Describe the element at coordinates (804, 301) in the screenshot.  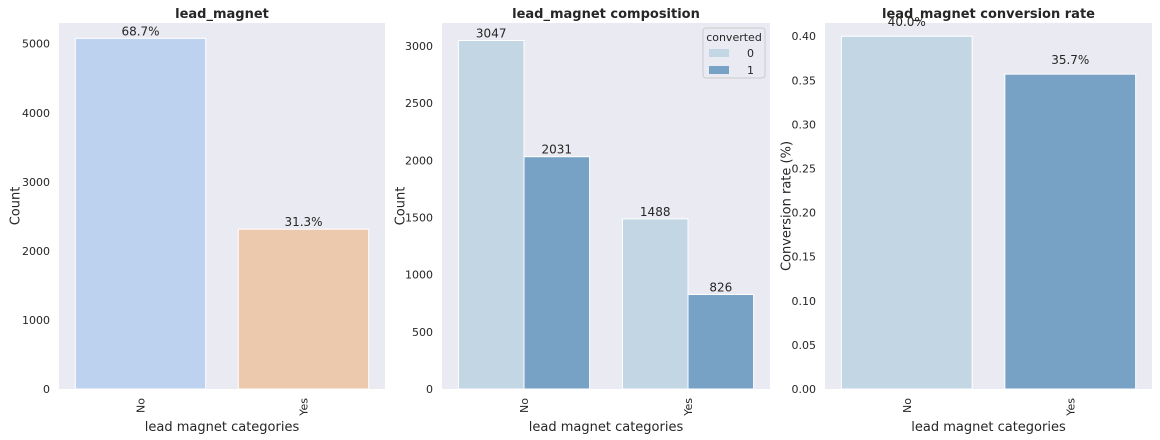
I see `y-tick-label: 0.10` at that location.